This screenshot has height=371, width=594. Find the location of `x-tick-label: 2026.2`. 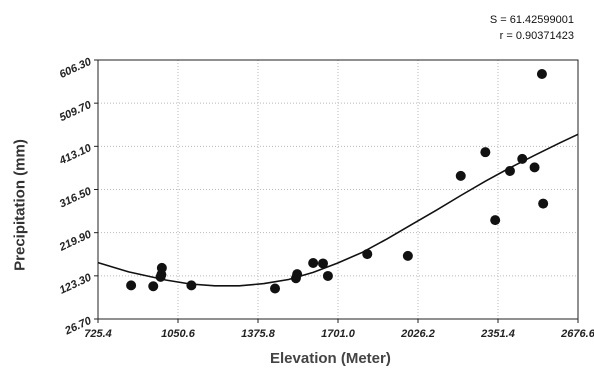

x-tick-label: 2026.2 is located at coordinates (417, 334).